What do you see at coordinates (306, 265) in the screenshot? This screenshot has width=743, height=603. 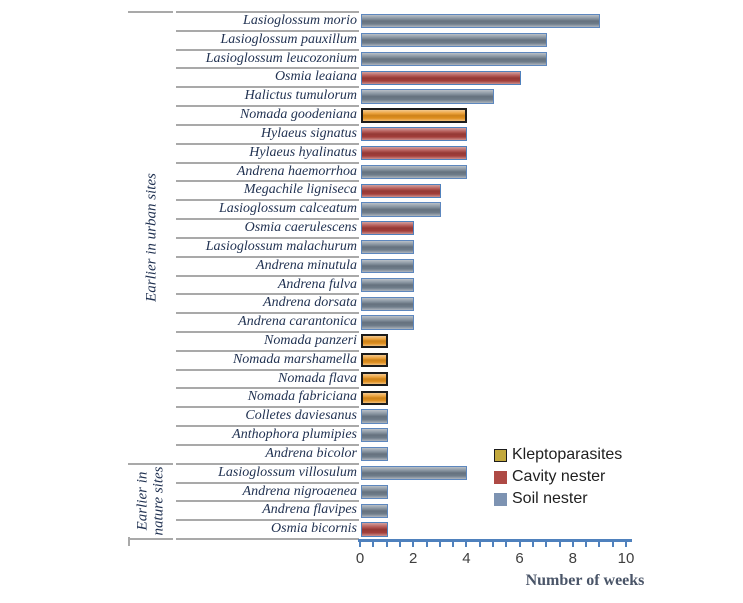 I see `species-label: Andrena minutula` at bounding box center [306, 265].